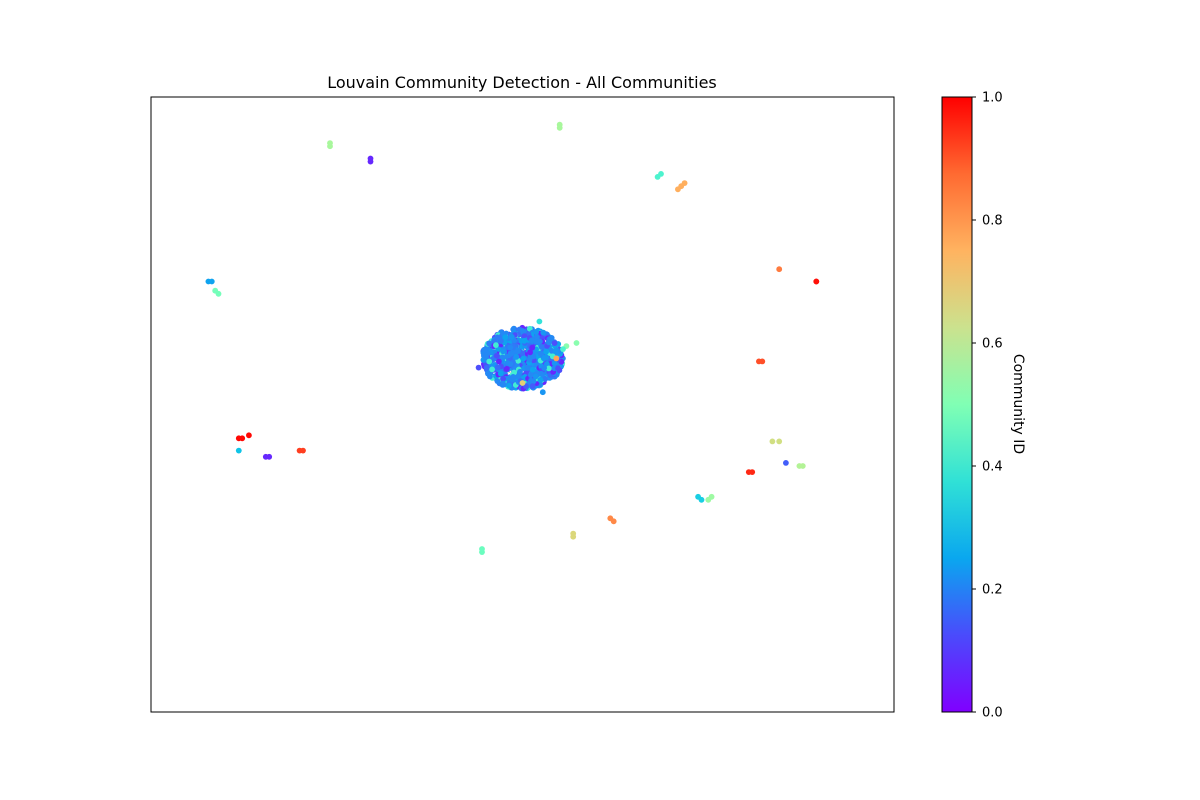 Image resolution: width=1200 pixels, height=800 pixels. What do you see at coordinates (957, 404) in the screenshot?
I see `colorbar` at bounding box center [957, 404].